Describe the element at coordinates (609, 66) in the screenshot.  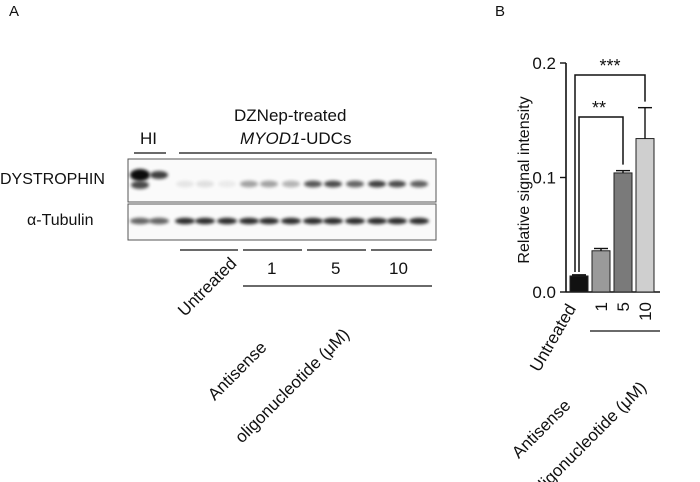
I see `significance-marker-outer: ***` at that location.